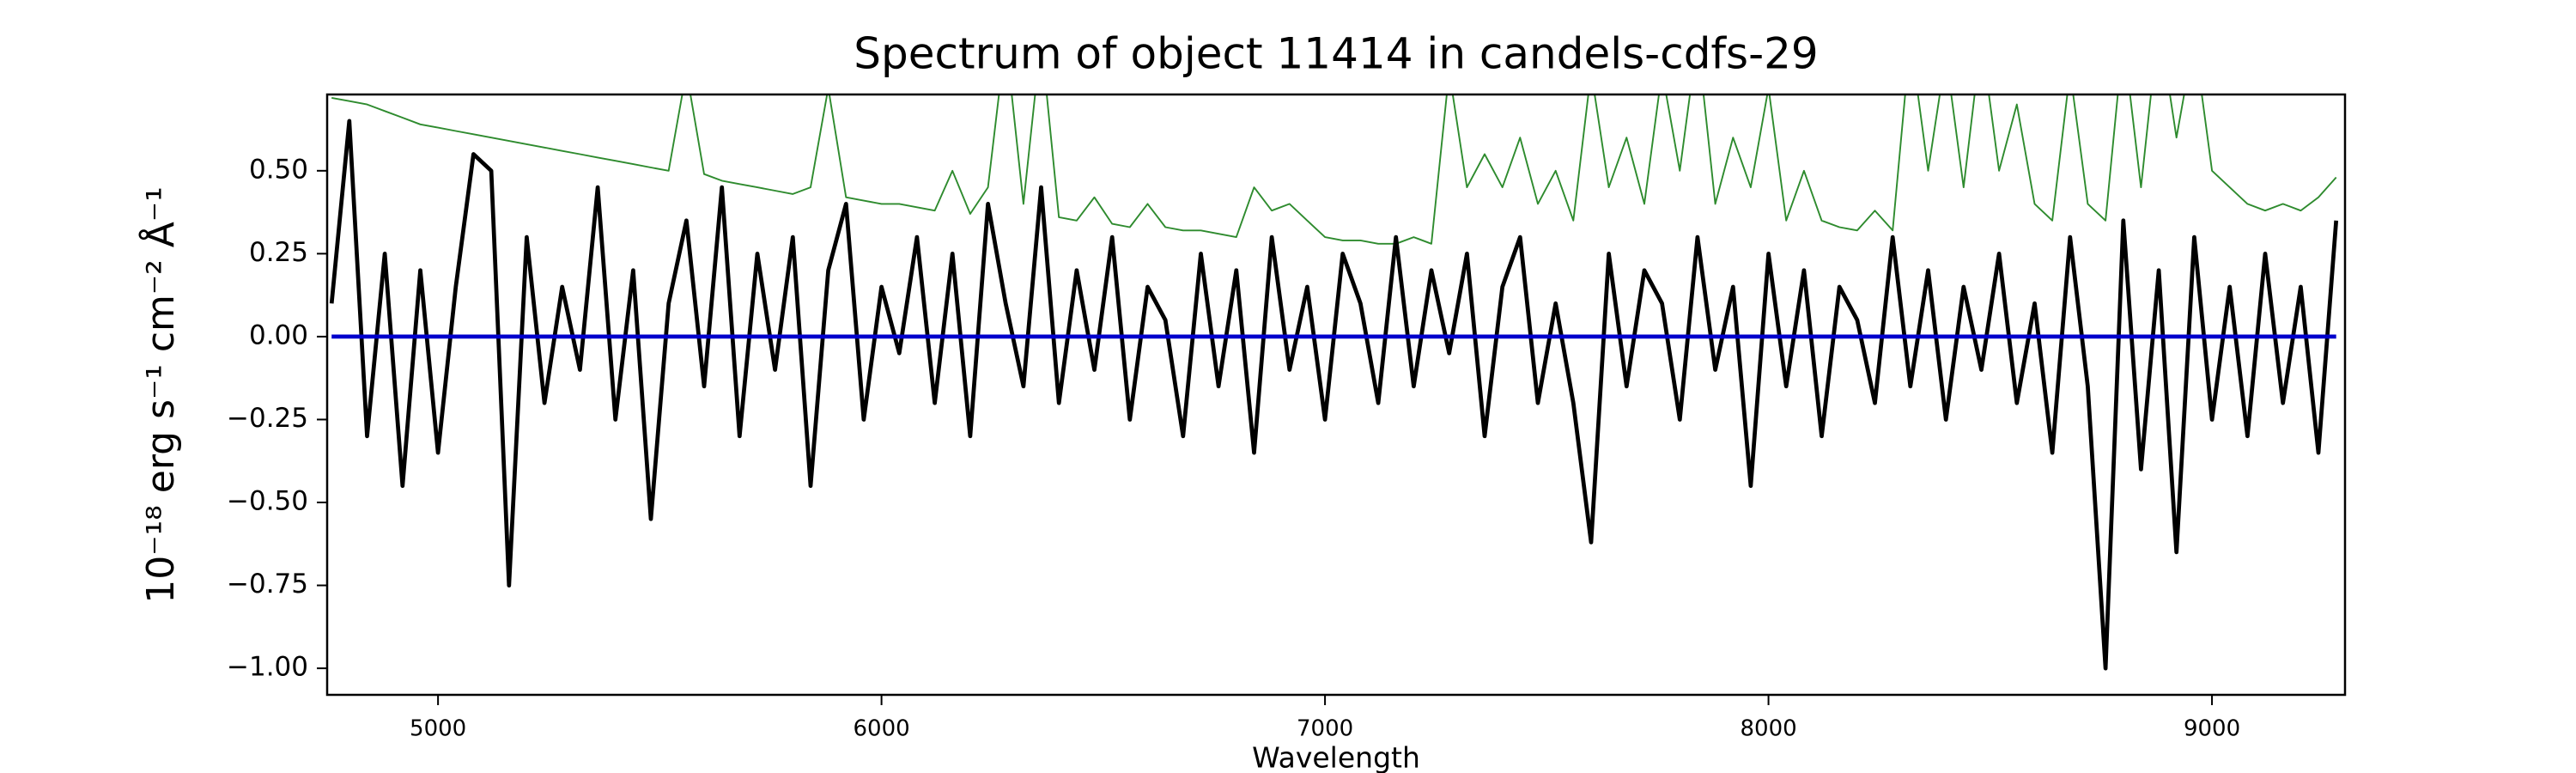 Image resolution: width=2576 pixels, height=773 pixels. I want to click on y-tick-label: 0.25, so click(279, 252).